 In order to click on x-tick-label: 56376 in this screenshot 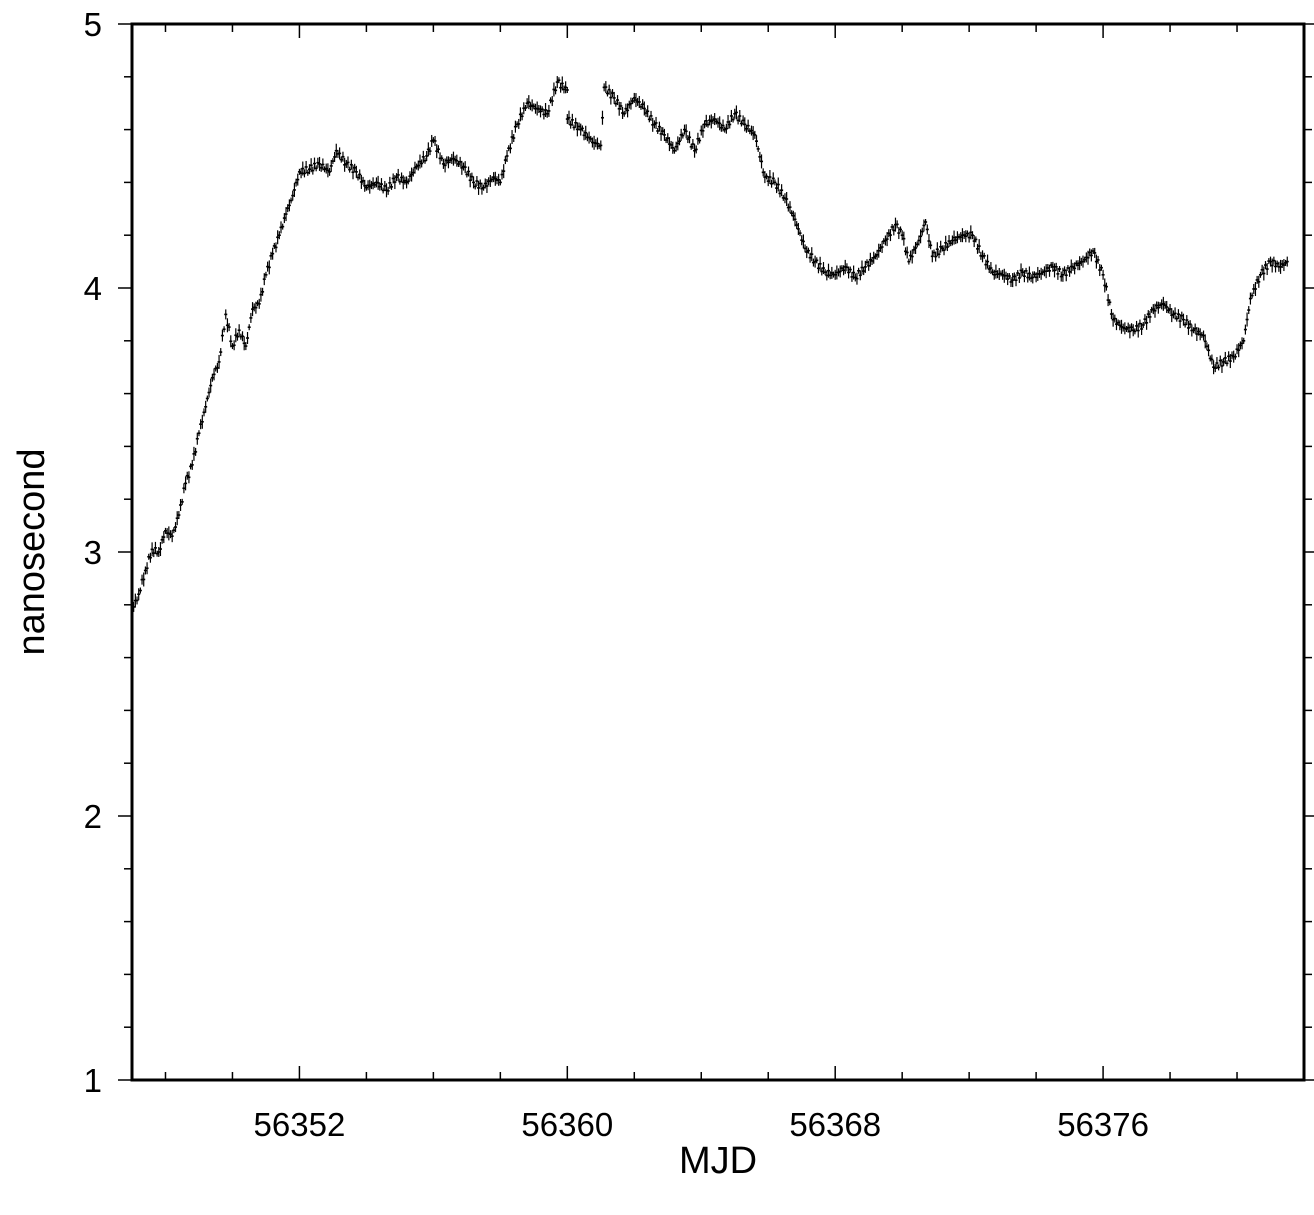, I will do `click(1103, 1124)`.